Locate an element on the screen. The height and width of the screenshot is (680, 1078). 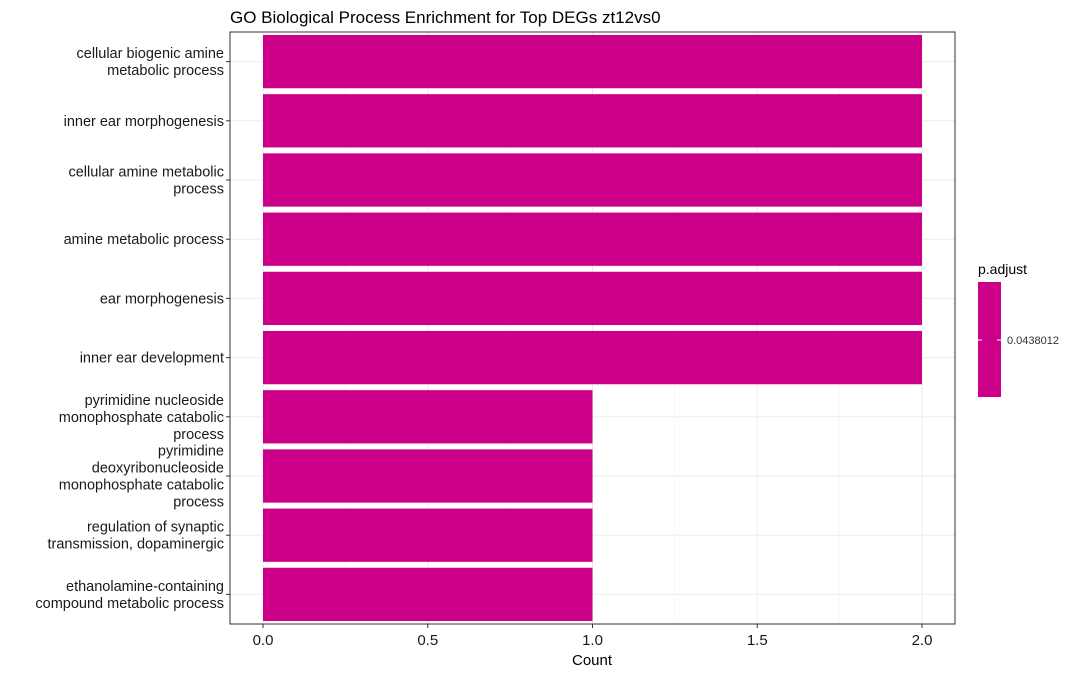
legend-title: p.adjust is located at coordinates (1002, 269).